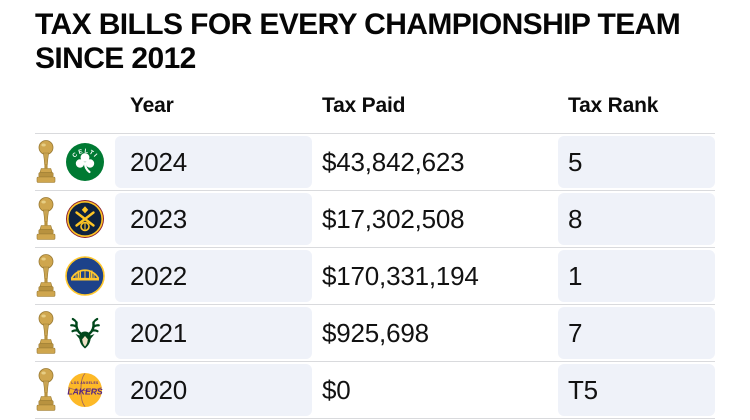 Image resolution: width=750 pixels, height=420 pixels. What do you see at coordinates (575, 332) in the screenshot?
I see `tax-rank-cell: 7` at bounding box center [575, 332].